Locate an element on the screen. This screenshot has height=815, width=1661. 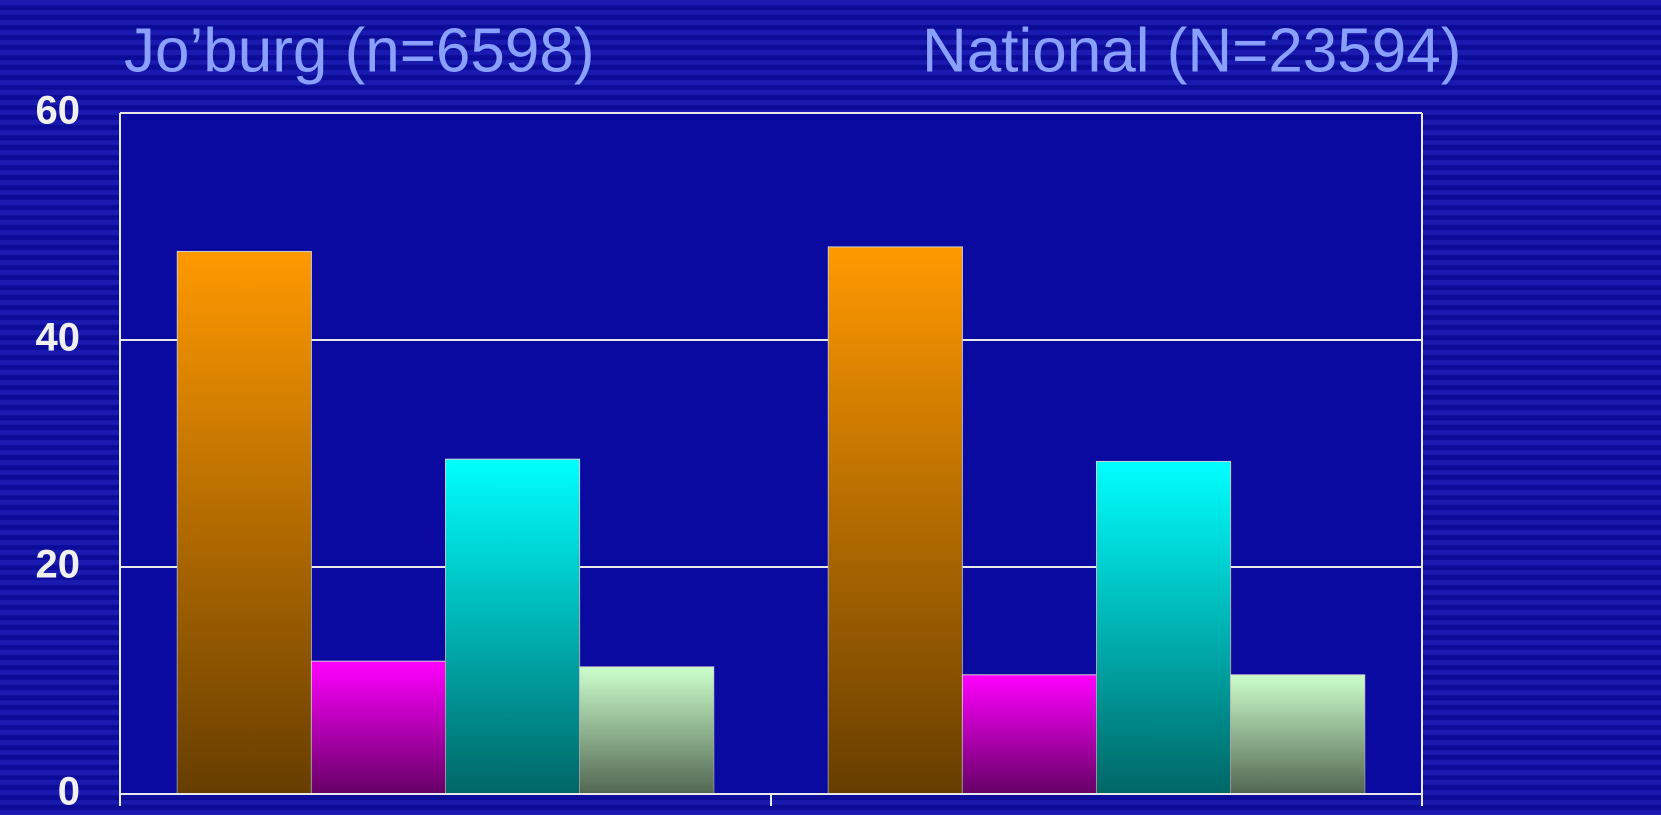
y-tick-label: 20 is located at coordinates (58, 565).